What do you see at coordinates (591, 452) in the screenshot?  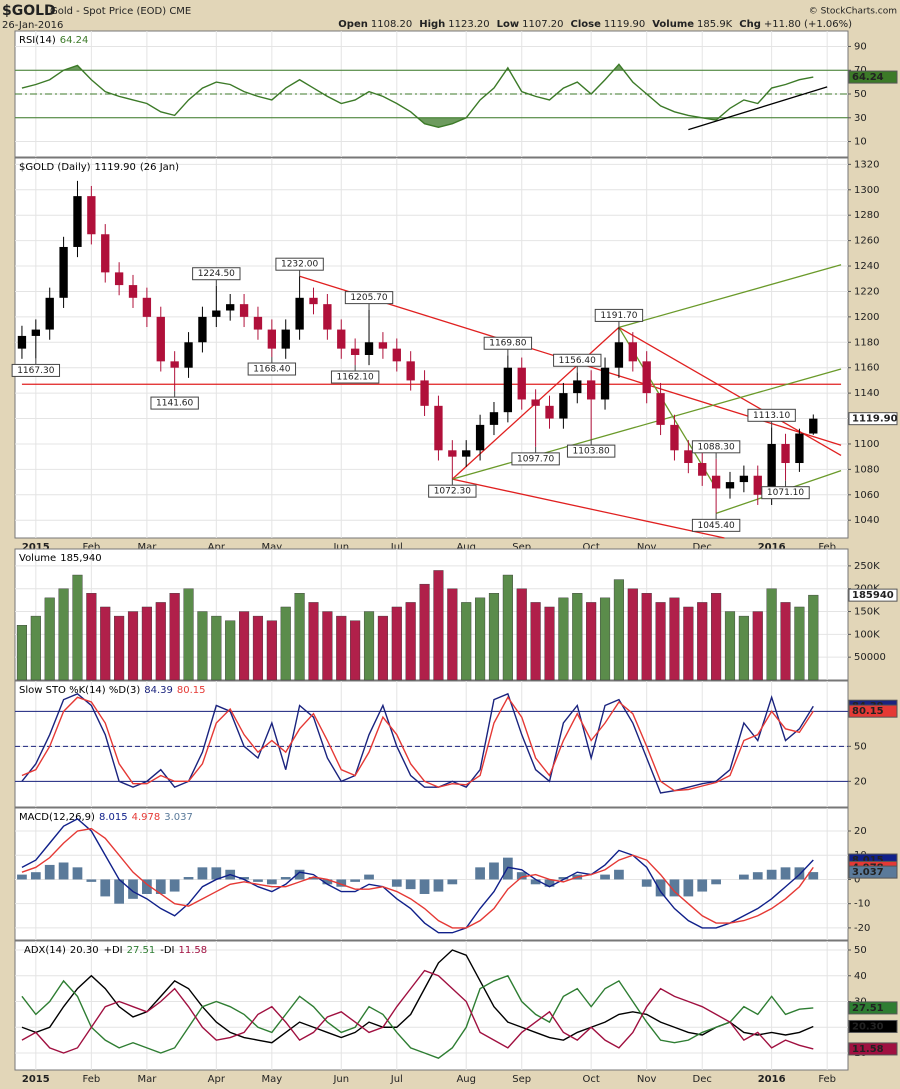 I see `annotation-label: 1103.80` at bounding box center [591, 452].